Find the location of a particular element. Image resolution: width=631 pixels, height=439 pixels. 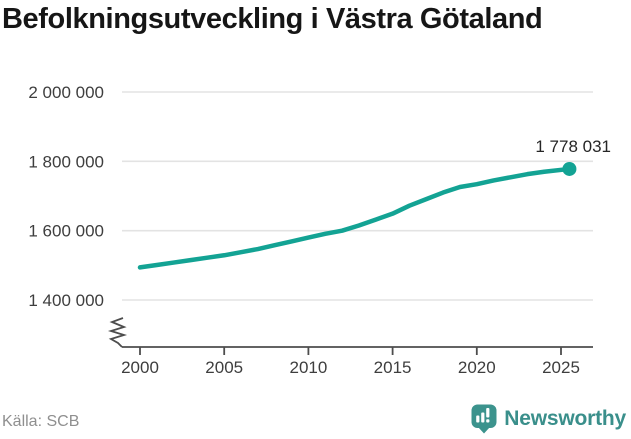

y-axis-tick-label: 2 000 000 is located at coordinates (66, 92).